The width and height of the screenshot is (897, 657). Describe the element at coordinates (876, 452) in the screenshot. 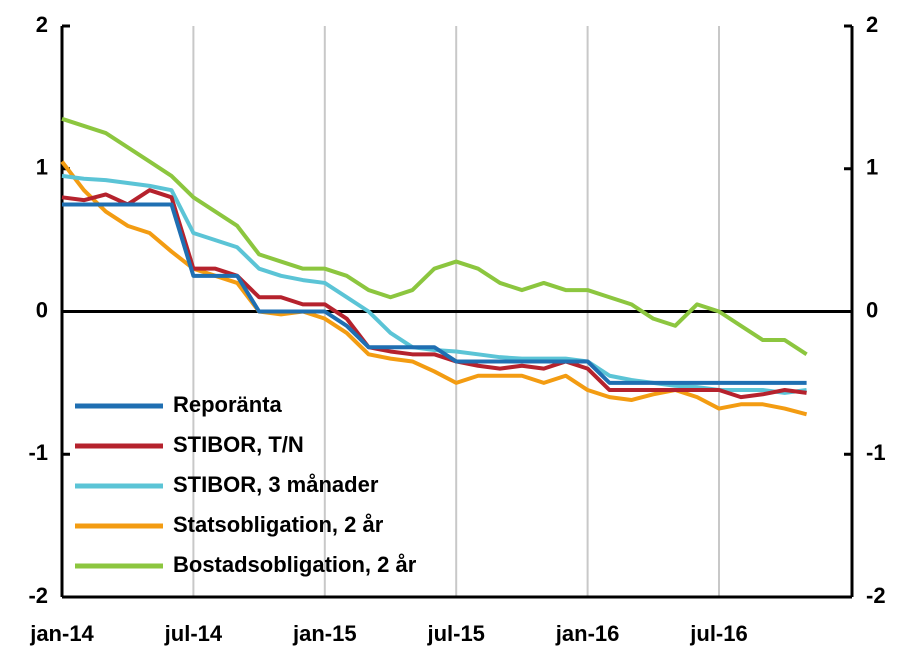

I see `y2-tick-label: -1` at that location.